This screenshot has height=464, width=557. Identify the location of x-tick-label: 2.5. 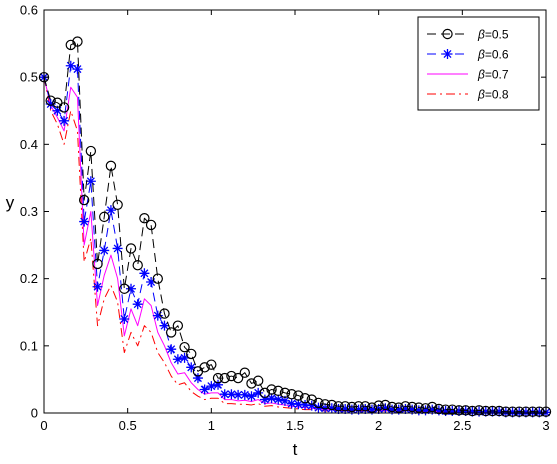
(462, 425).